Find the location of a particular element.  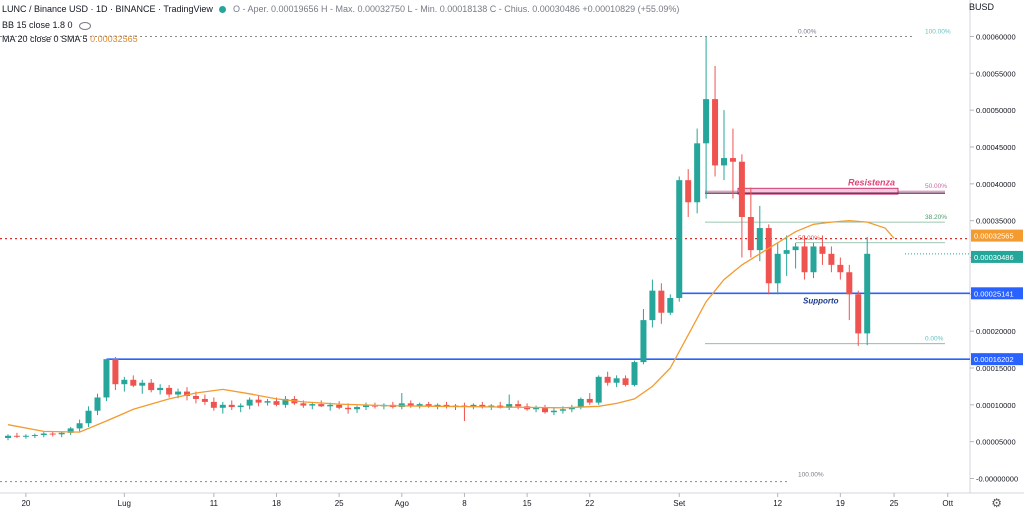

resistance-zone is located at coordinates (818, 191).